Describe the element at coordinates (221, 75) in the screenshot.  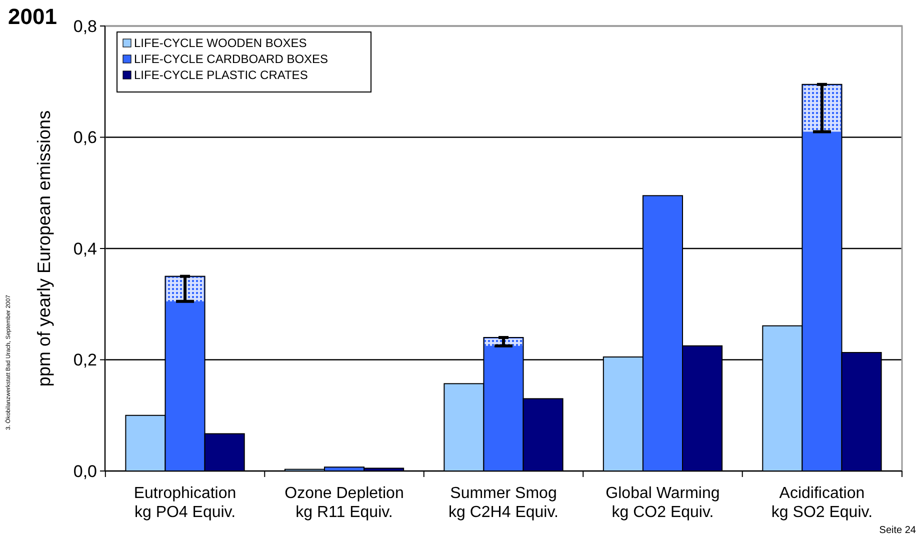
I see `legend-label: LIFE-CYCLE PLASTIC CRATES` at that location.